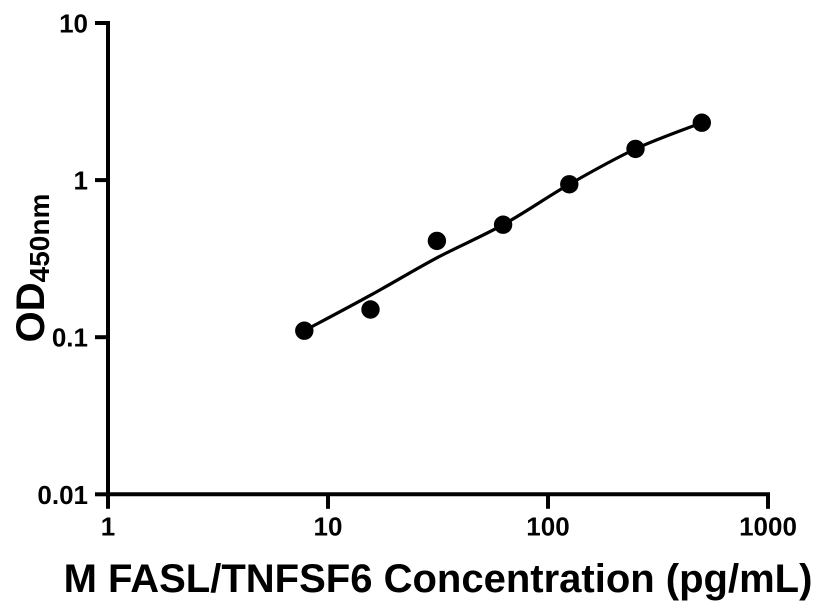  Describe the element at coordinates (438, 579) in the screenshot. I see `x-axis-title: M FASL/TNFSF6 Concentration (pg/mL)` at that location.